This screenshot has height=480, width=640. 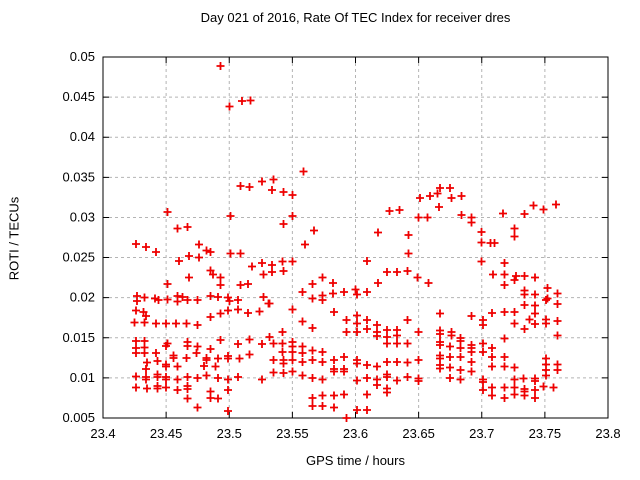 I want to click on y-tick-label: 0.05, so click(x=82, y=56).